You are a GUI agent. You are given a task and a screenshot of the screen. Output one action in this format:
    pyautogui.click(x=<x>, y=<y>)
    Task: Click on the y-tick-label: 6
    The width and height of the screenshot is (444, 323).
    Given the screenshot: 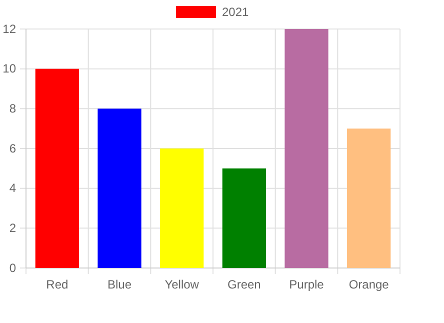 What is the action you would take?
    pyautogui.click(x=12, y=148)
    